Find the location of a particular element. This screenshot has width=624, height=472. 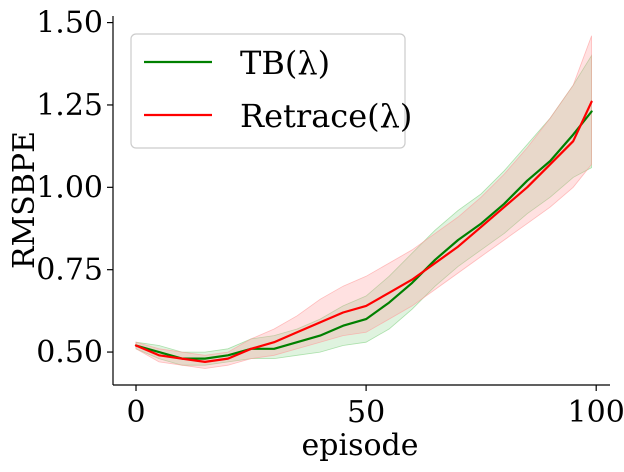

y-tick-label: 1.00 is located at coordinates (69, 187).